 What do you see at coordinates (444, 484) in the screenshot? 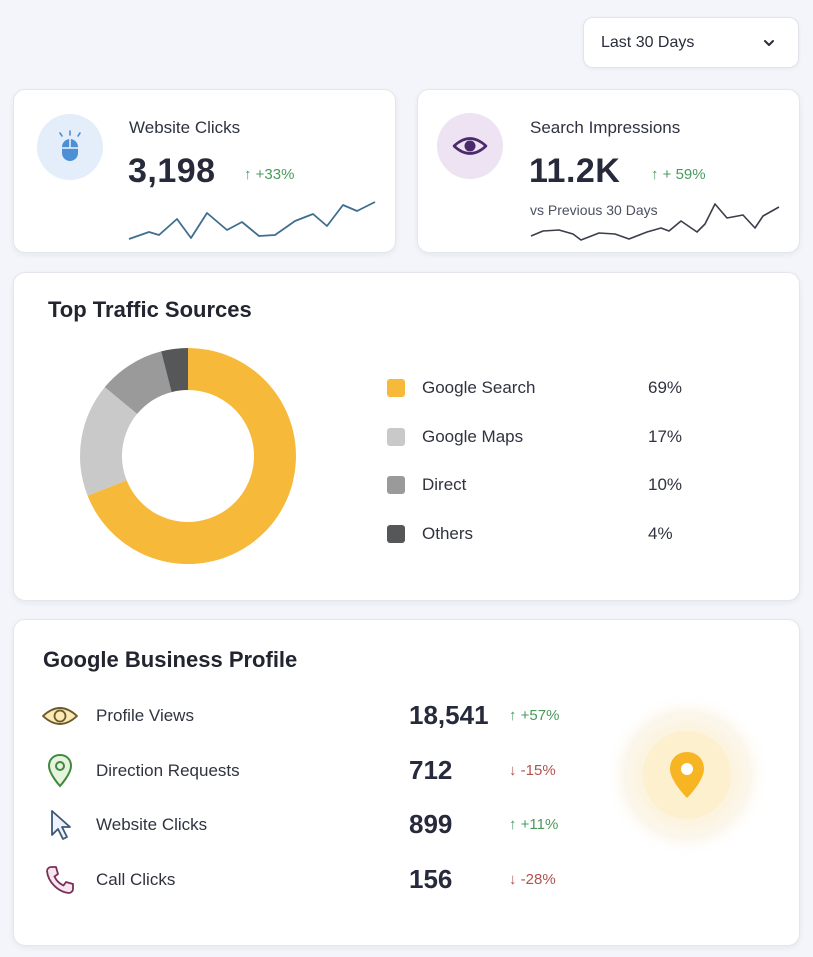
I see `legend-label: Direct` at bounding box center [444, 484].